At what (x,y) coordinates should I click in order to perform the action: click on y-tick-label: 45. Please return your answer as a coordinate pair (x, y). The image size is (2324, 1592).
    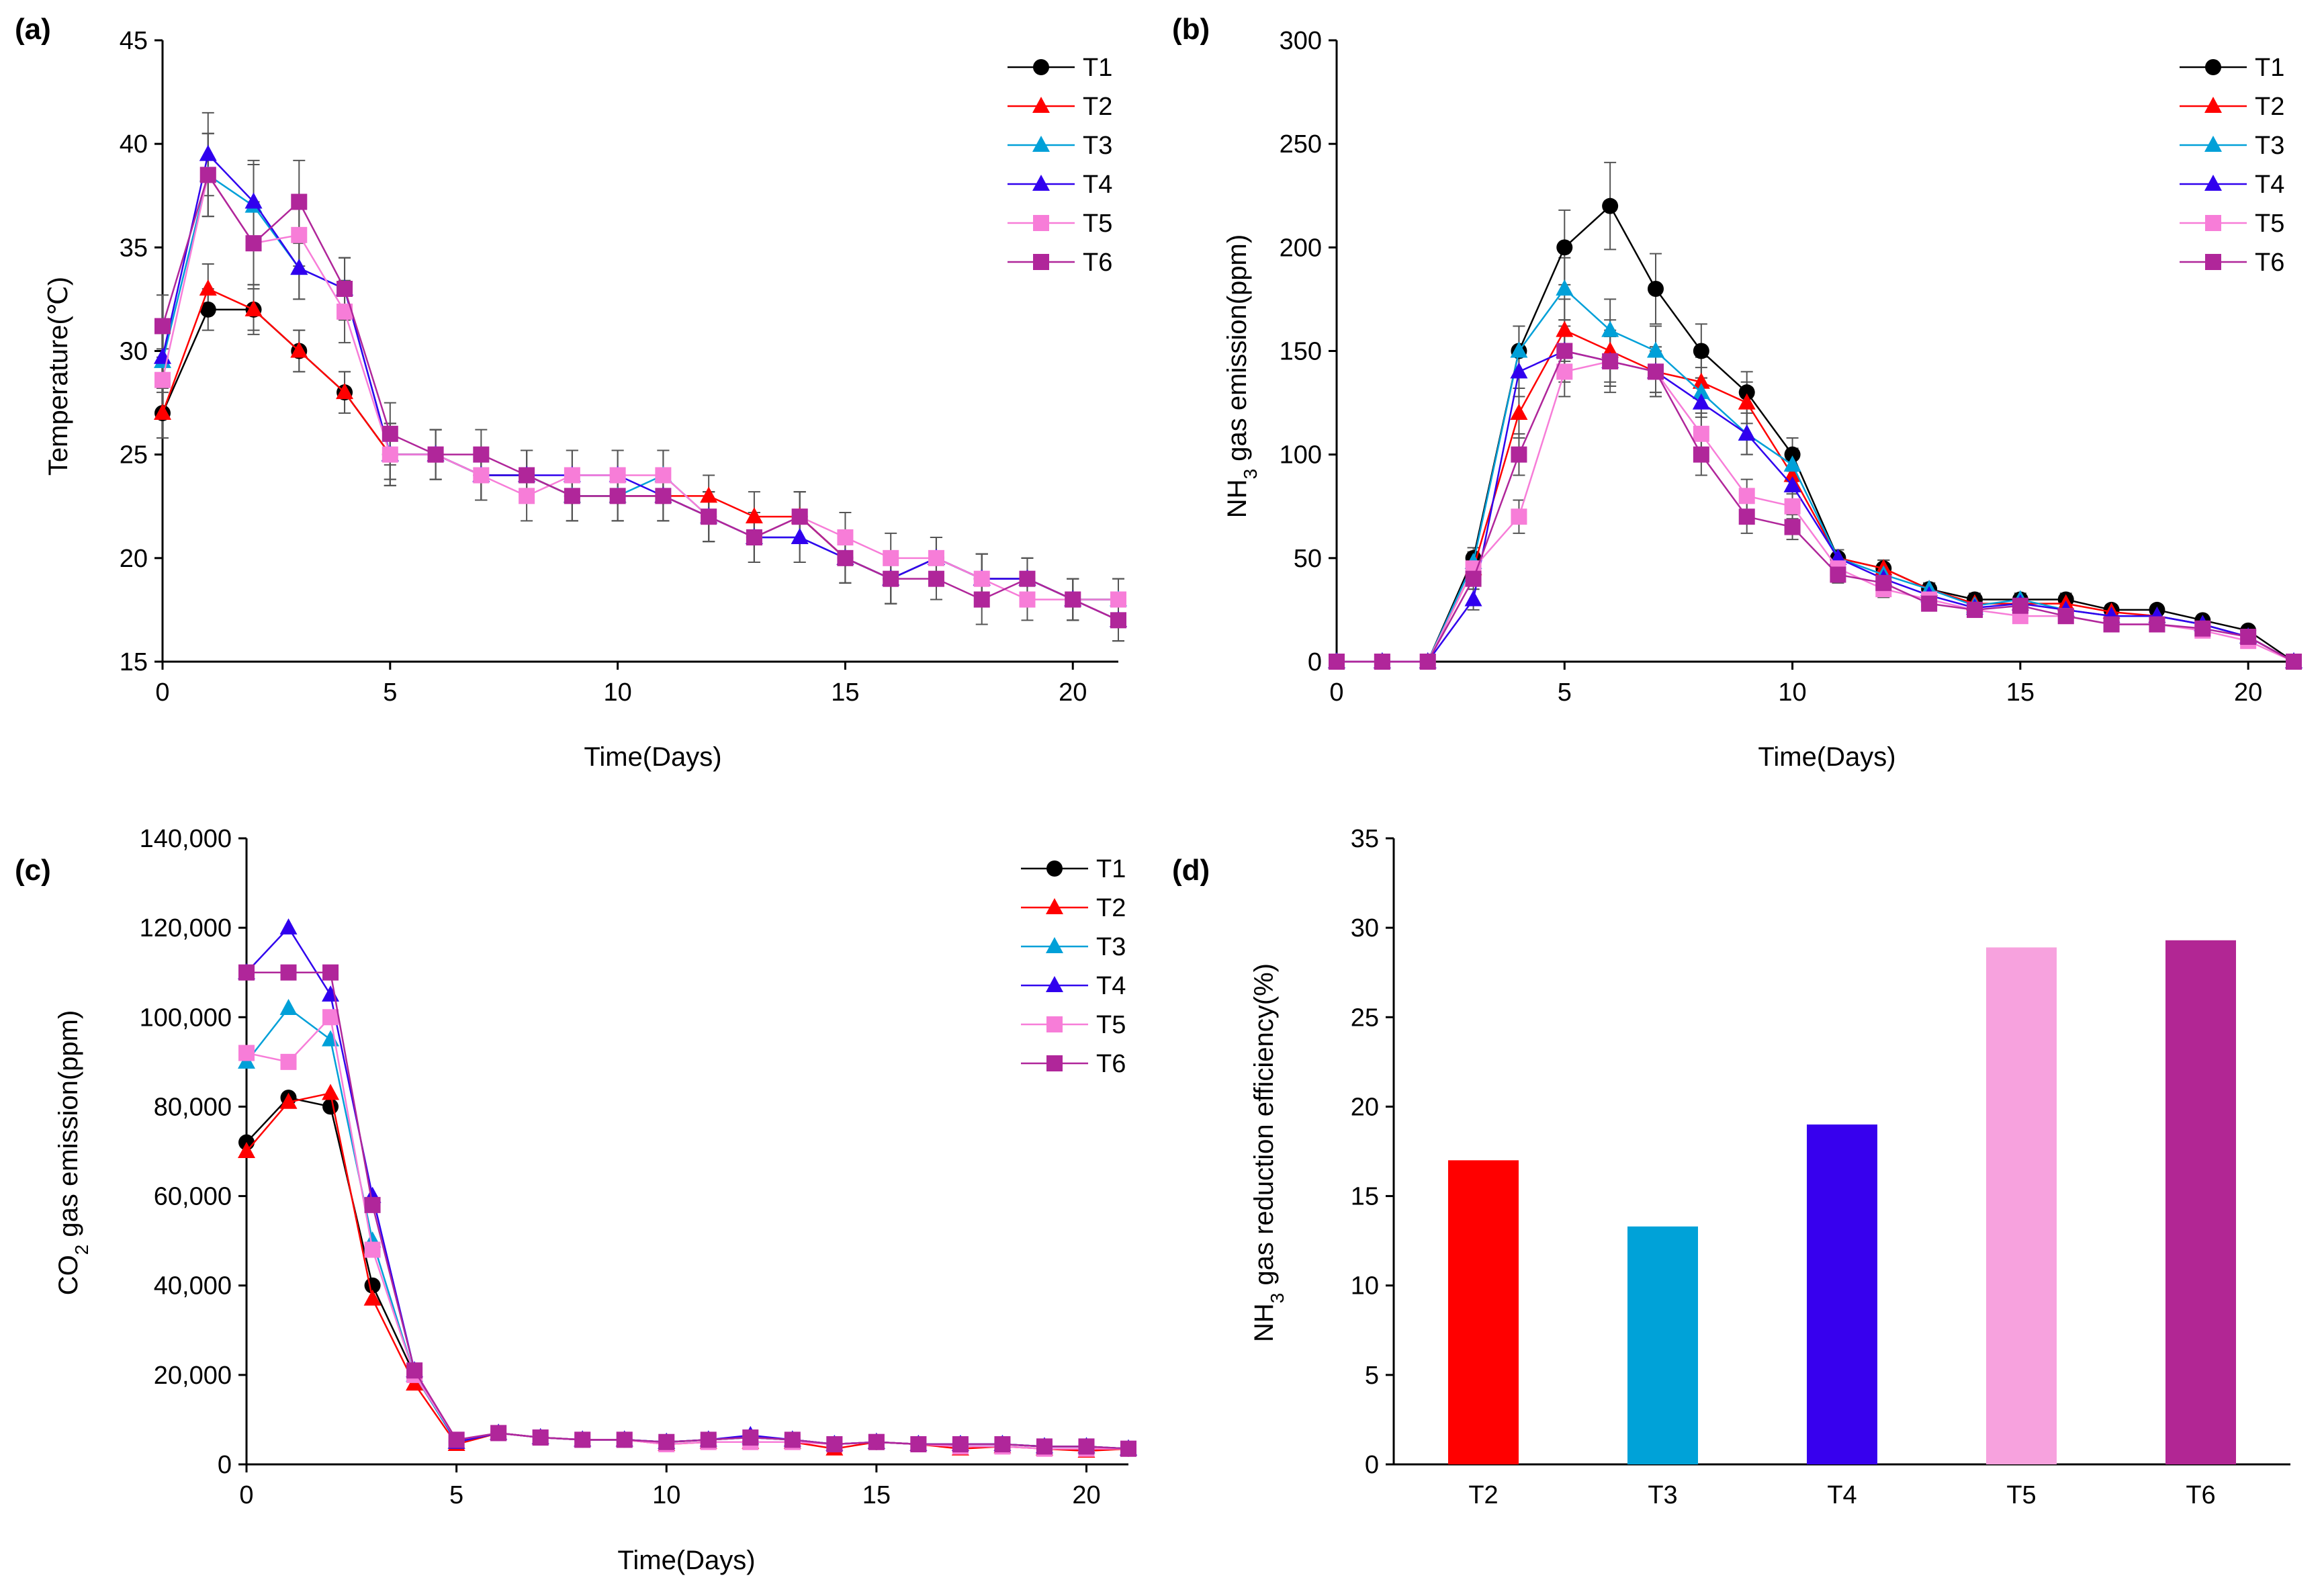
    Looking at the image, I should click on (134, 41).